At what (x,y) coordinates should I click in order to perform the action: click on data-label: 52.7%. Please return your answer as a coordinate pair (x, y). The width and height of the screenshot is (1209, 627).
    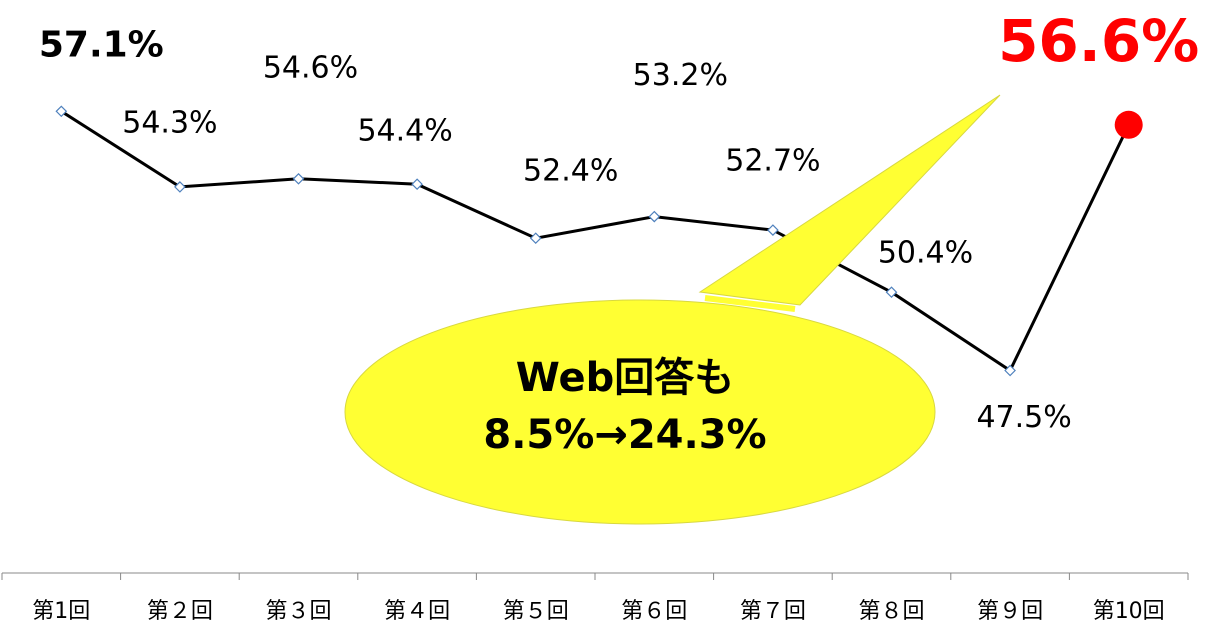
    Looking at the image, I should click on (772, 161).